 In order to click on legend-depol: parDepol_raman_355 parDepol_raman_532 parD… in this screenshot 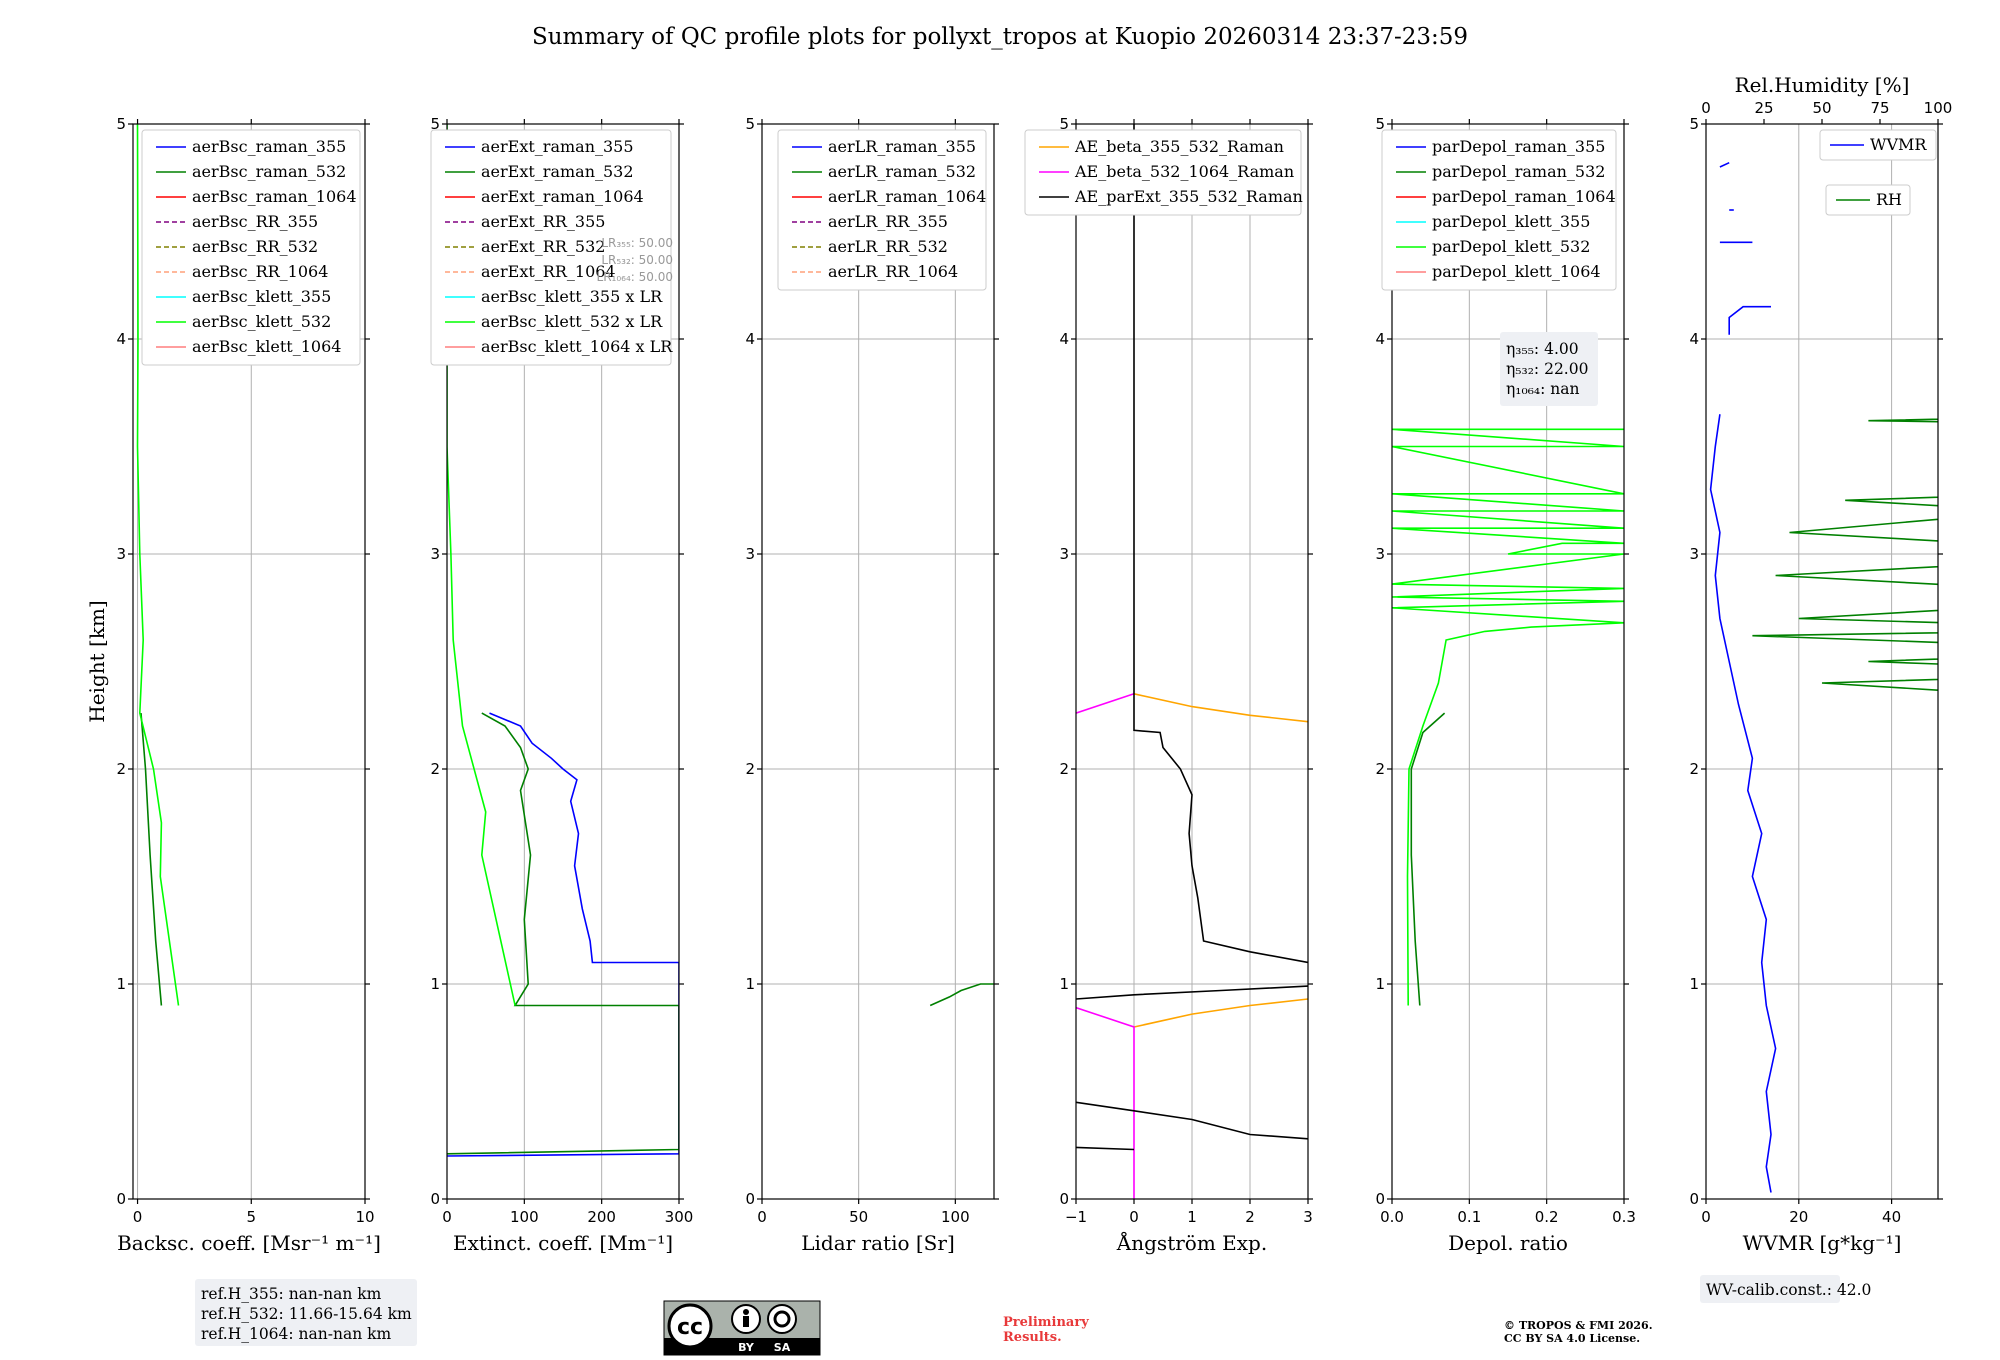, I will do `click(1499, 210)`.